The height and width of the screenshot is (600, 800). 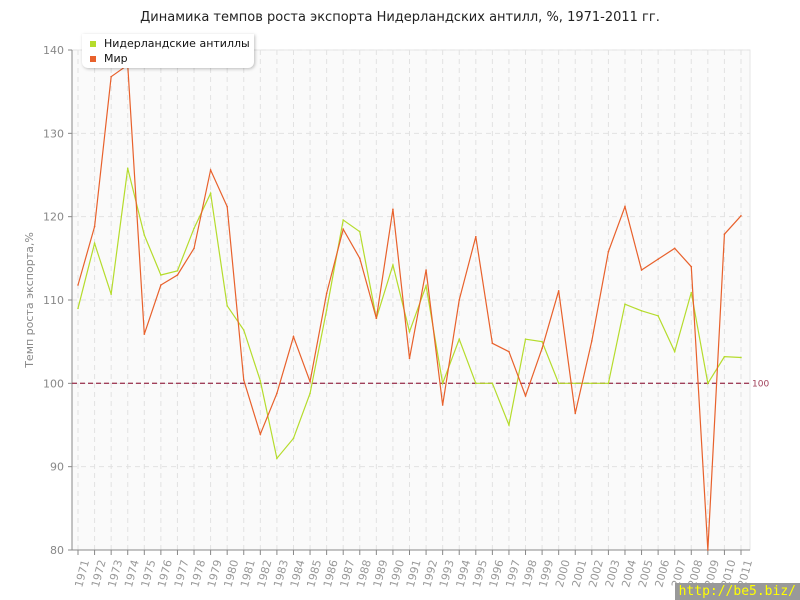 I want to click on legend-item-world: Мир, so click(x=109, y=58).